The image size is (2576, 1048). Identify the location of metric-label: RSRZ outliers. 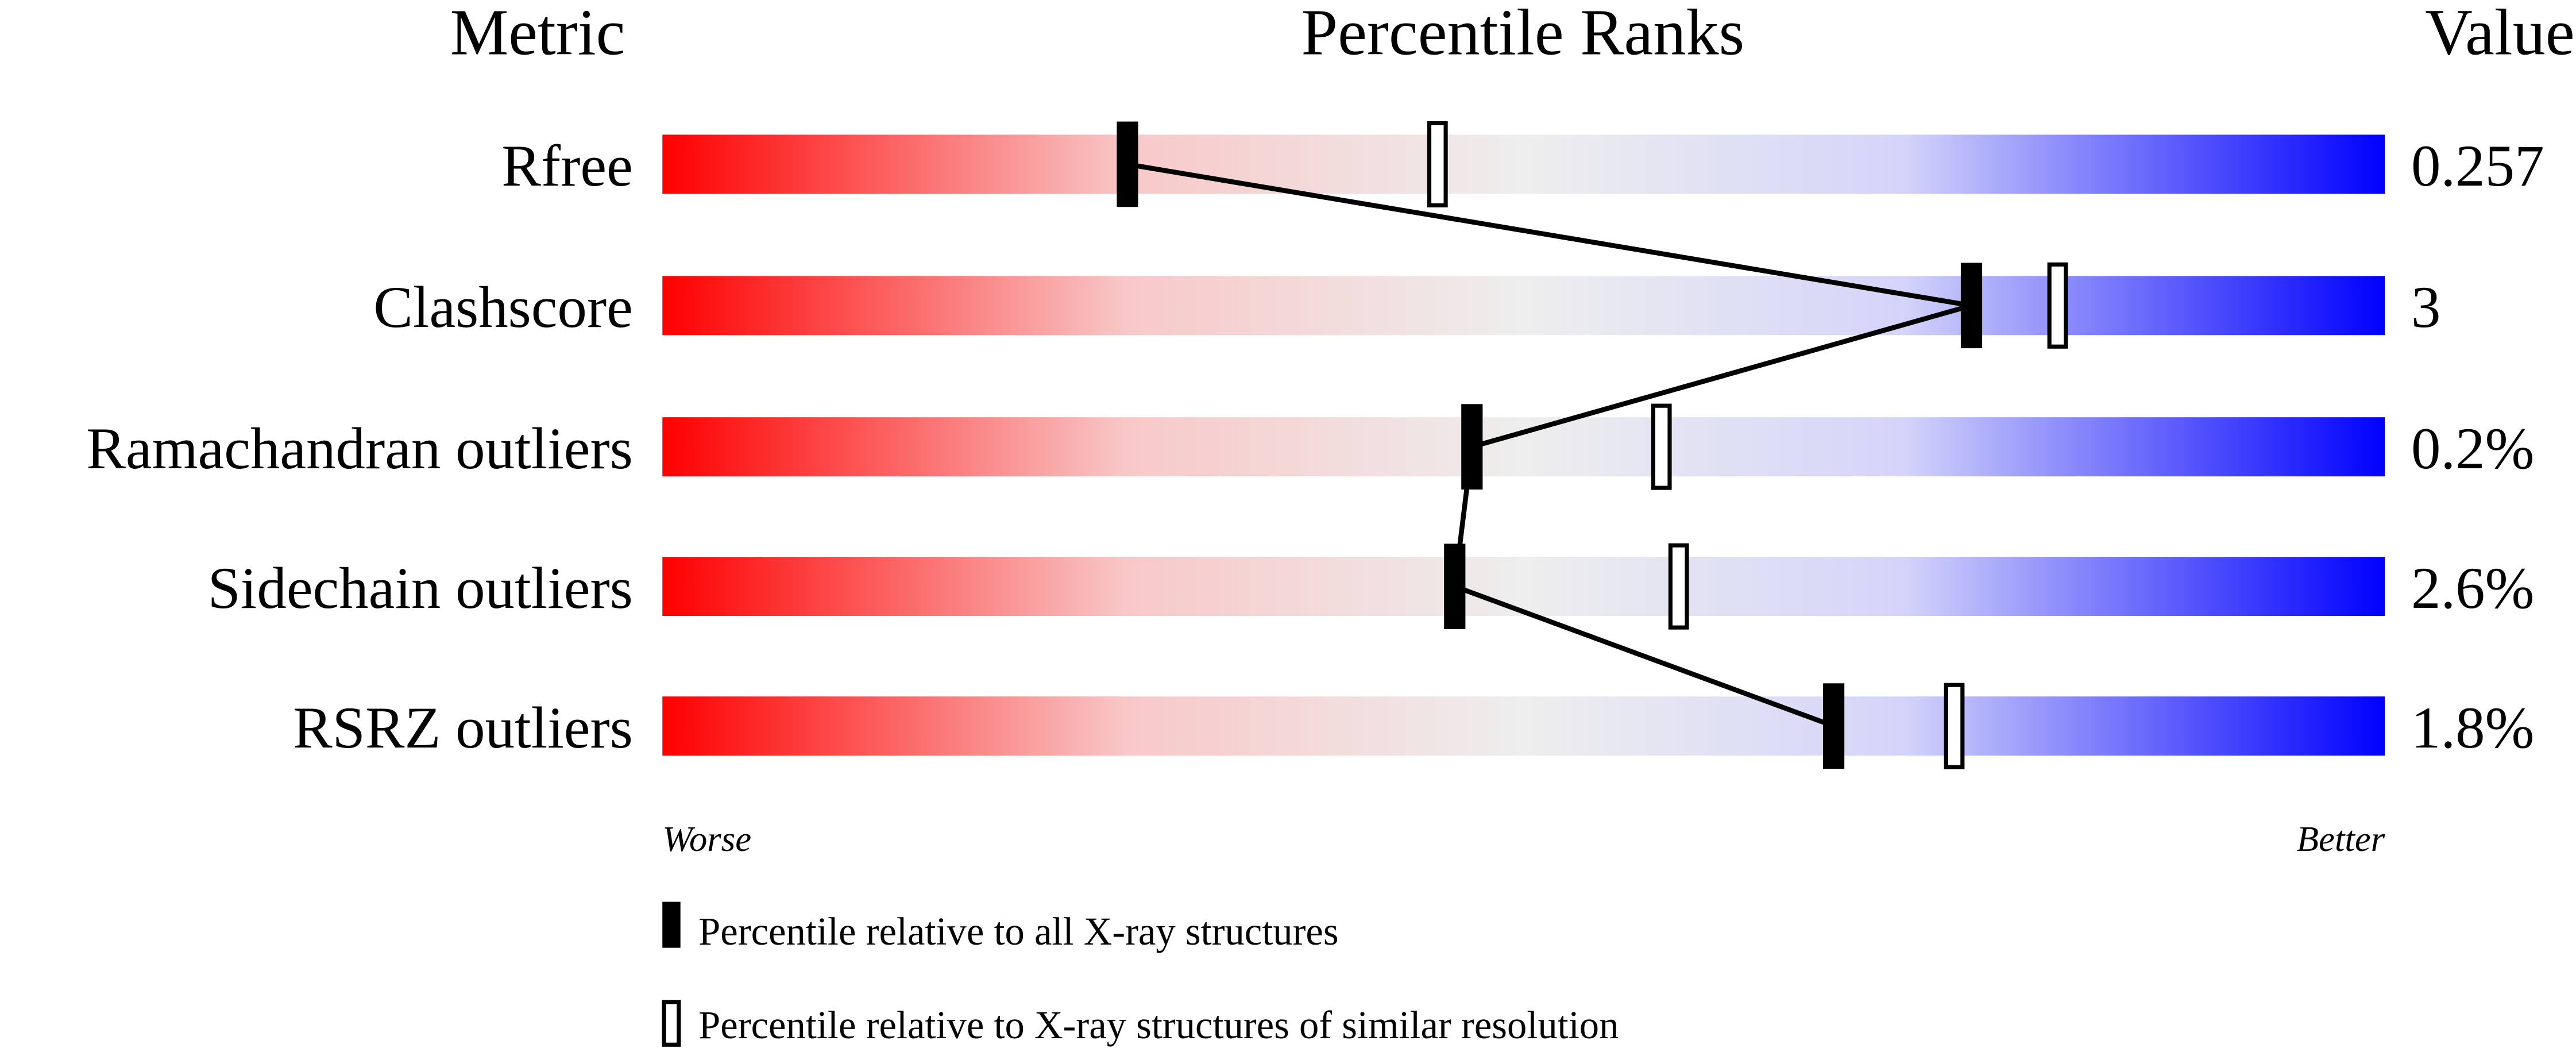
(463, 728).